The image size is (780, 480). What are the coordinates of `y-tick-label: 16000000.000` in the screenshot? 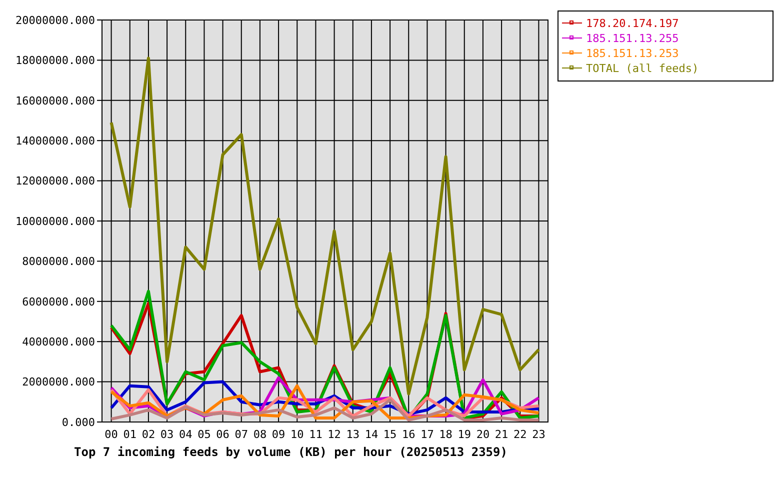 It's located at (55, 101).